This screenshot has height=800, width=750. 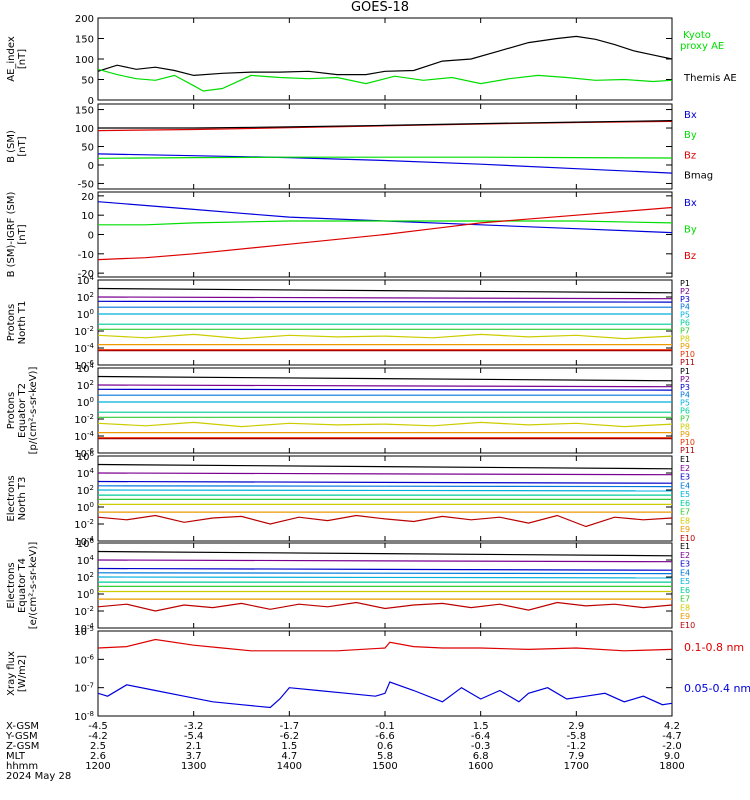 What do you see at coordinates (385, 577) in the screenshot?
I see `series-e5` at bounding box center [385, 577].